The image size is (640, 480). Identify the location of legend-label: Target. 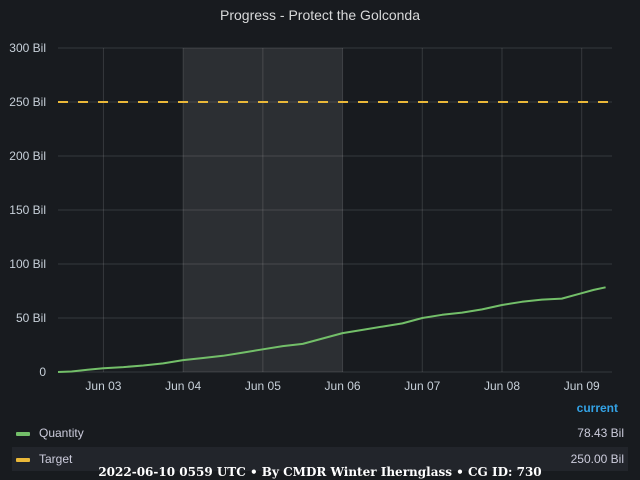
(56, 459).